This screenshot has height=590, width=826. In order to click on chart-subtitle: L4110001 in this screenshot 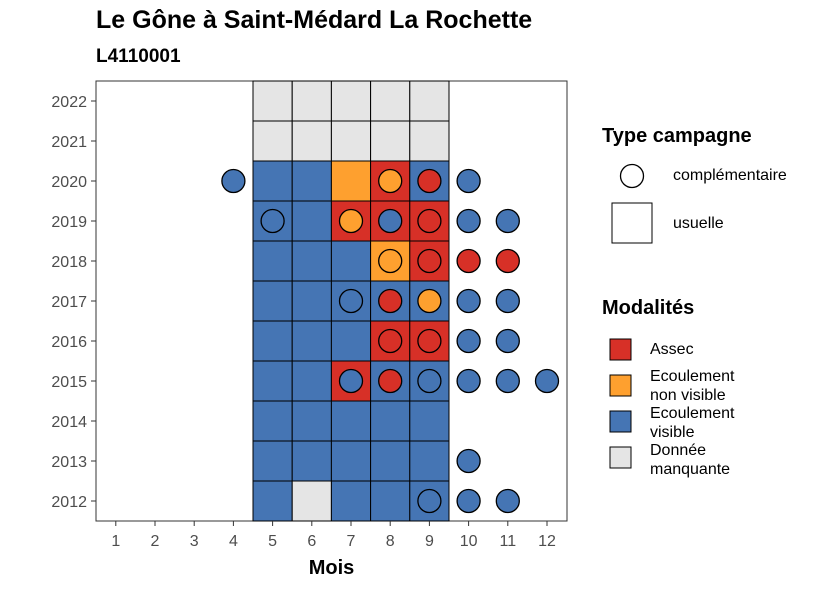, I will do `click(138, 56)`.